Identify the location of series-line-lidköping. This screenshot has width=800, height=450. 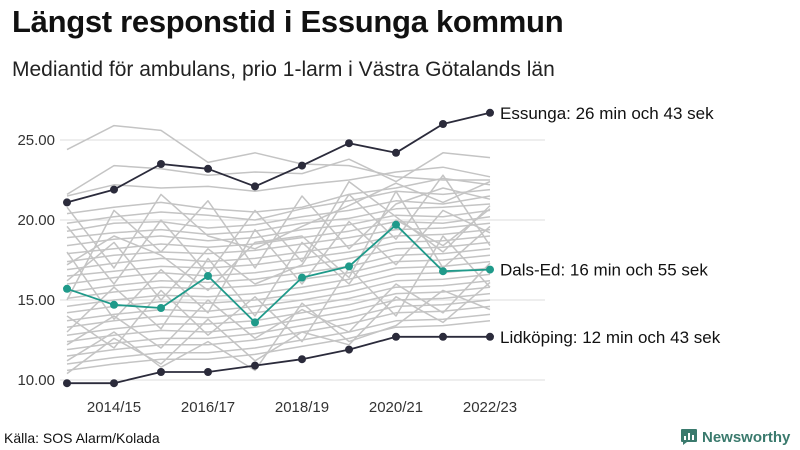
(278, 360).